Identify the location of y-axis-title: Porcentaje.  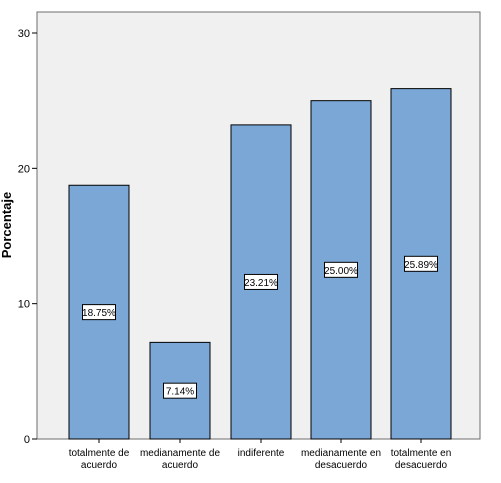
(7, 225).